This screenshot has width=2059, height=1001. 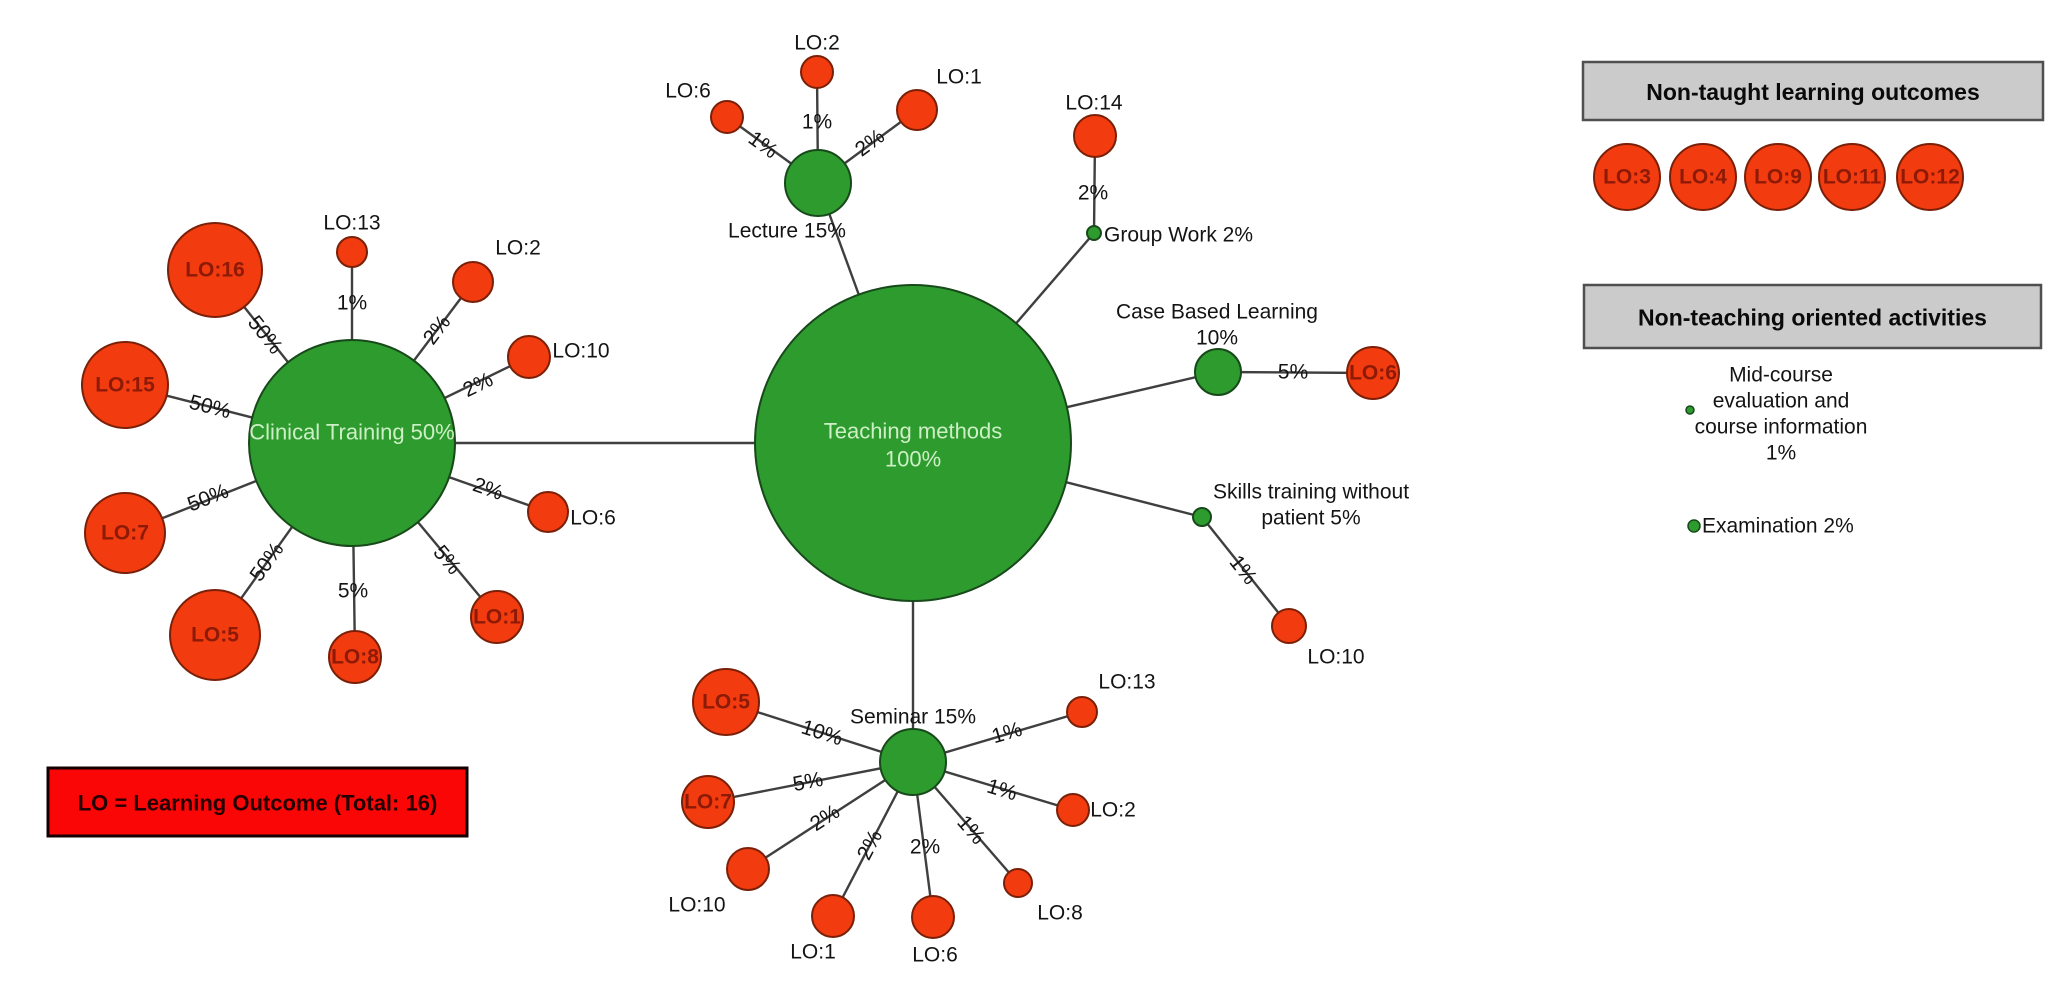 I want to click on node-c8, so click(x=355, y=657).